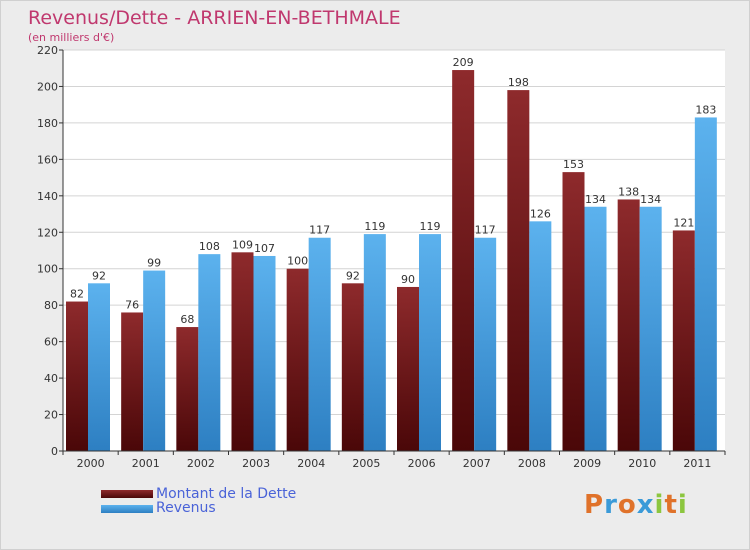  What do you see at coordinates (226, 494) in the screenshot?
I see `legend-label-debt: Montant de la Dette` at bounding box center [226, 494].